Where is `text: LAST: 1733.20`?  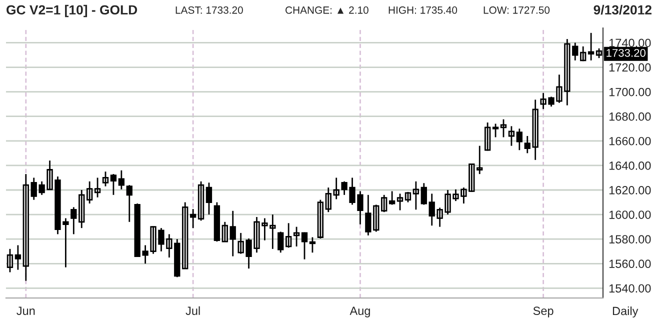 text: LAST: 1733.20 is located at coordinates (209, 10).